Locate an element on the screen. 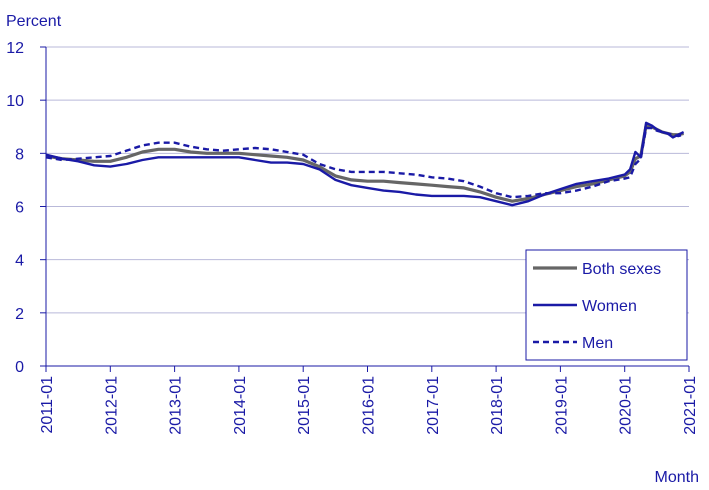 The width and height of the screenshot is (709, 490). x-axis-title: Month is located at coordinates (677, 477).